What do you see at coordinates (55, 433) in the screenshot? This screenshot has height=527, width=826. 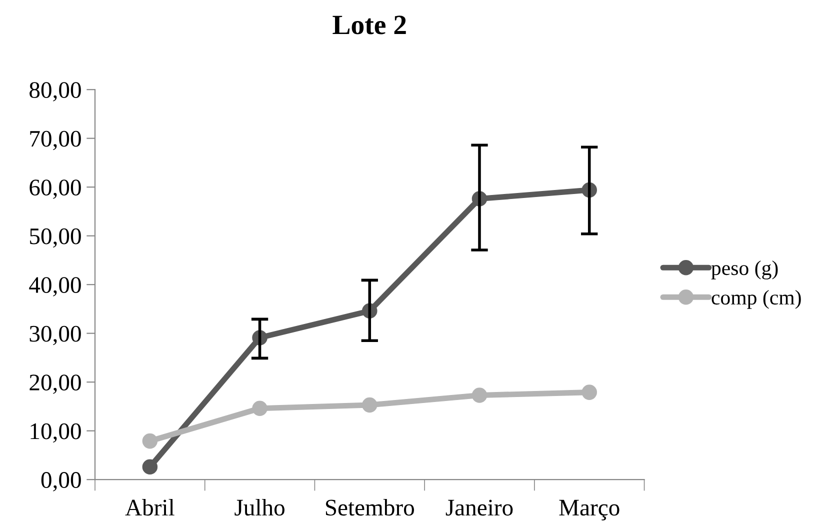 I see `y-tick-label: 10,00` at bounding box center [55, 433].